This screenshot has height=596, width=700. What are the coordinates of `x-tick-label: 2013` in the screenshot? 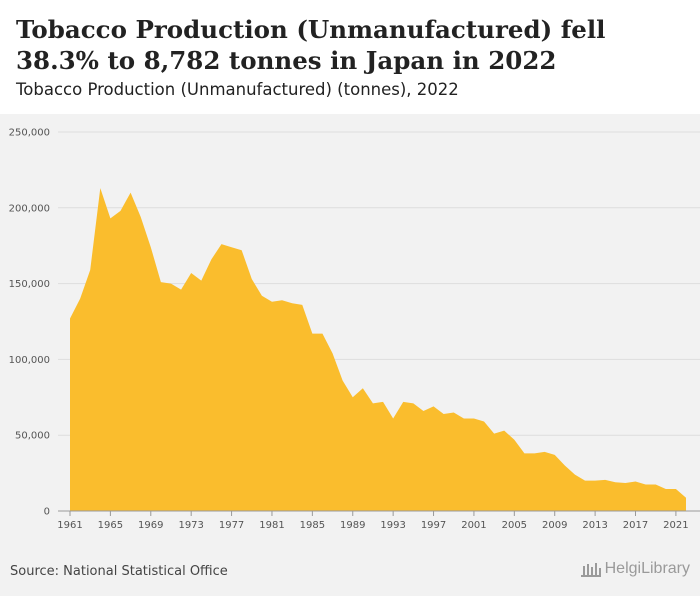 It's located at (594, 525).